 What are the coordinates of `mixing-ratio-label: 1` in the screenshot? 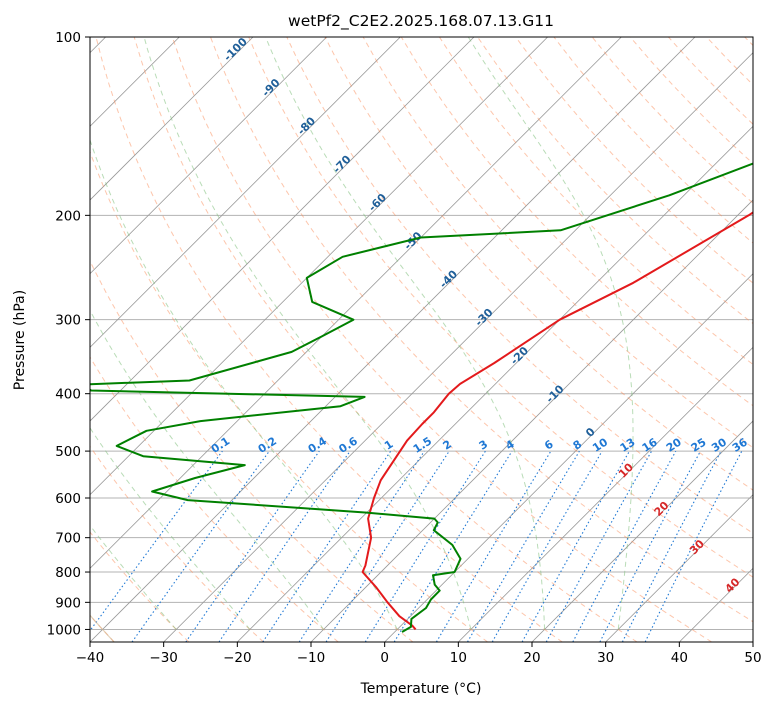 It's located at (389, 445).